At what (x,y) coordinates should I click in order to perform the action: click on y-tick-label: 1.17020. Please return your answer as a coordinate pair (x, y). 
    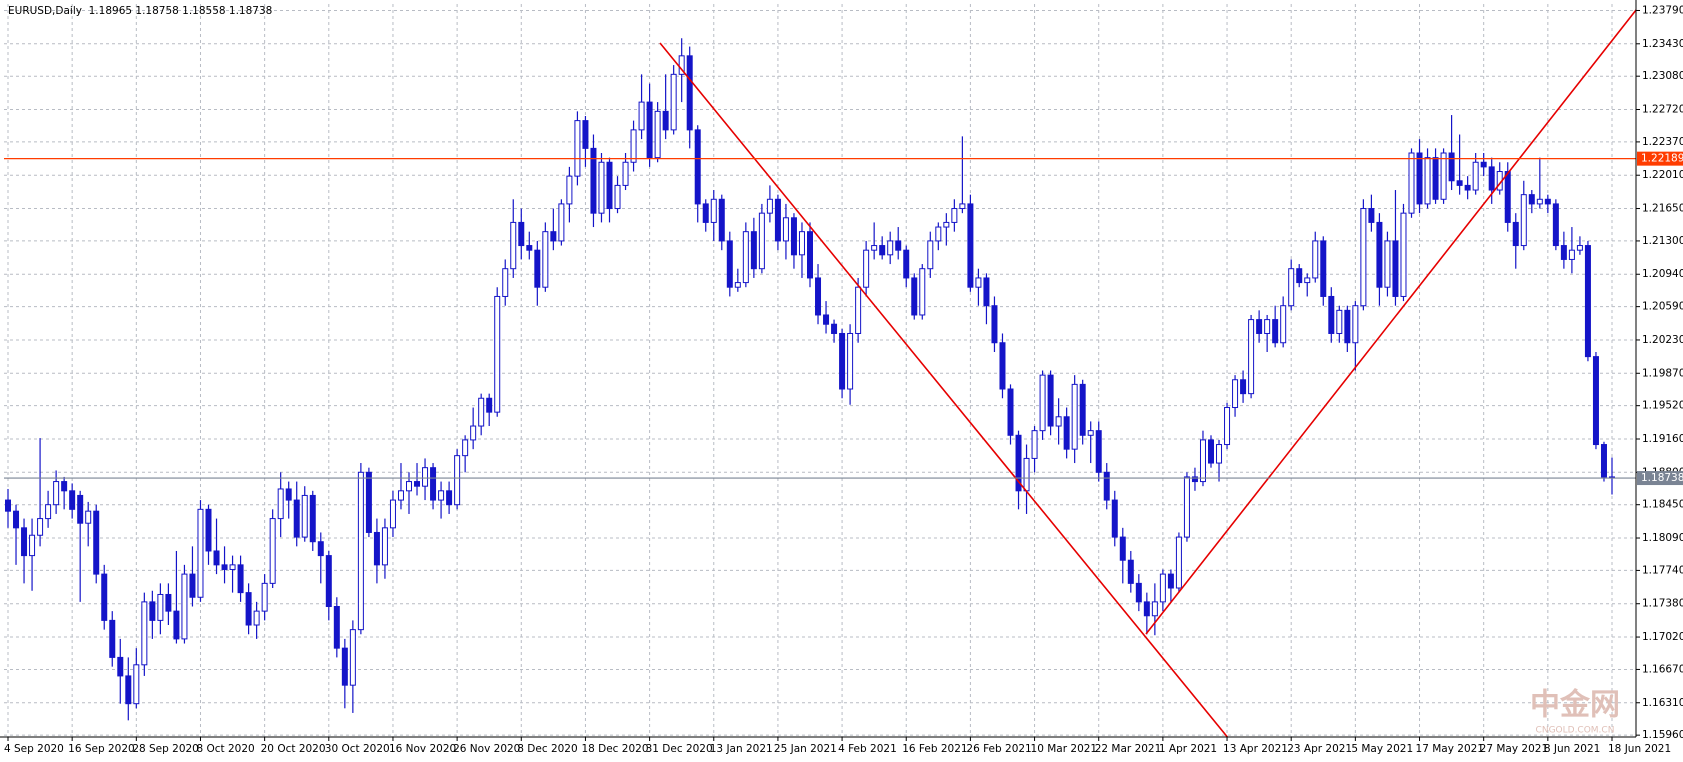
    Looking at the image, I should click on (1662, 637).